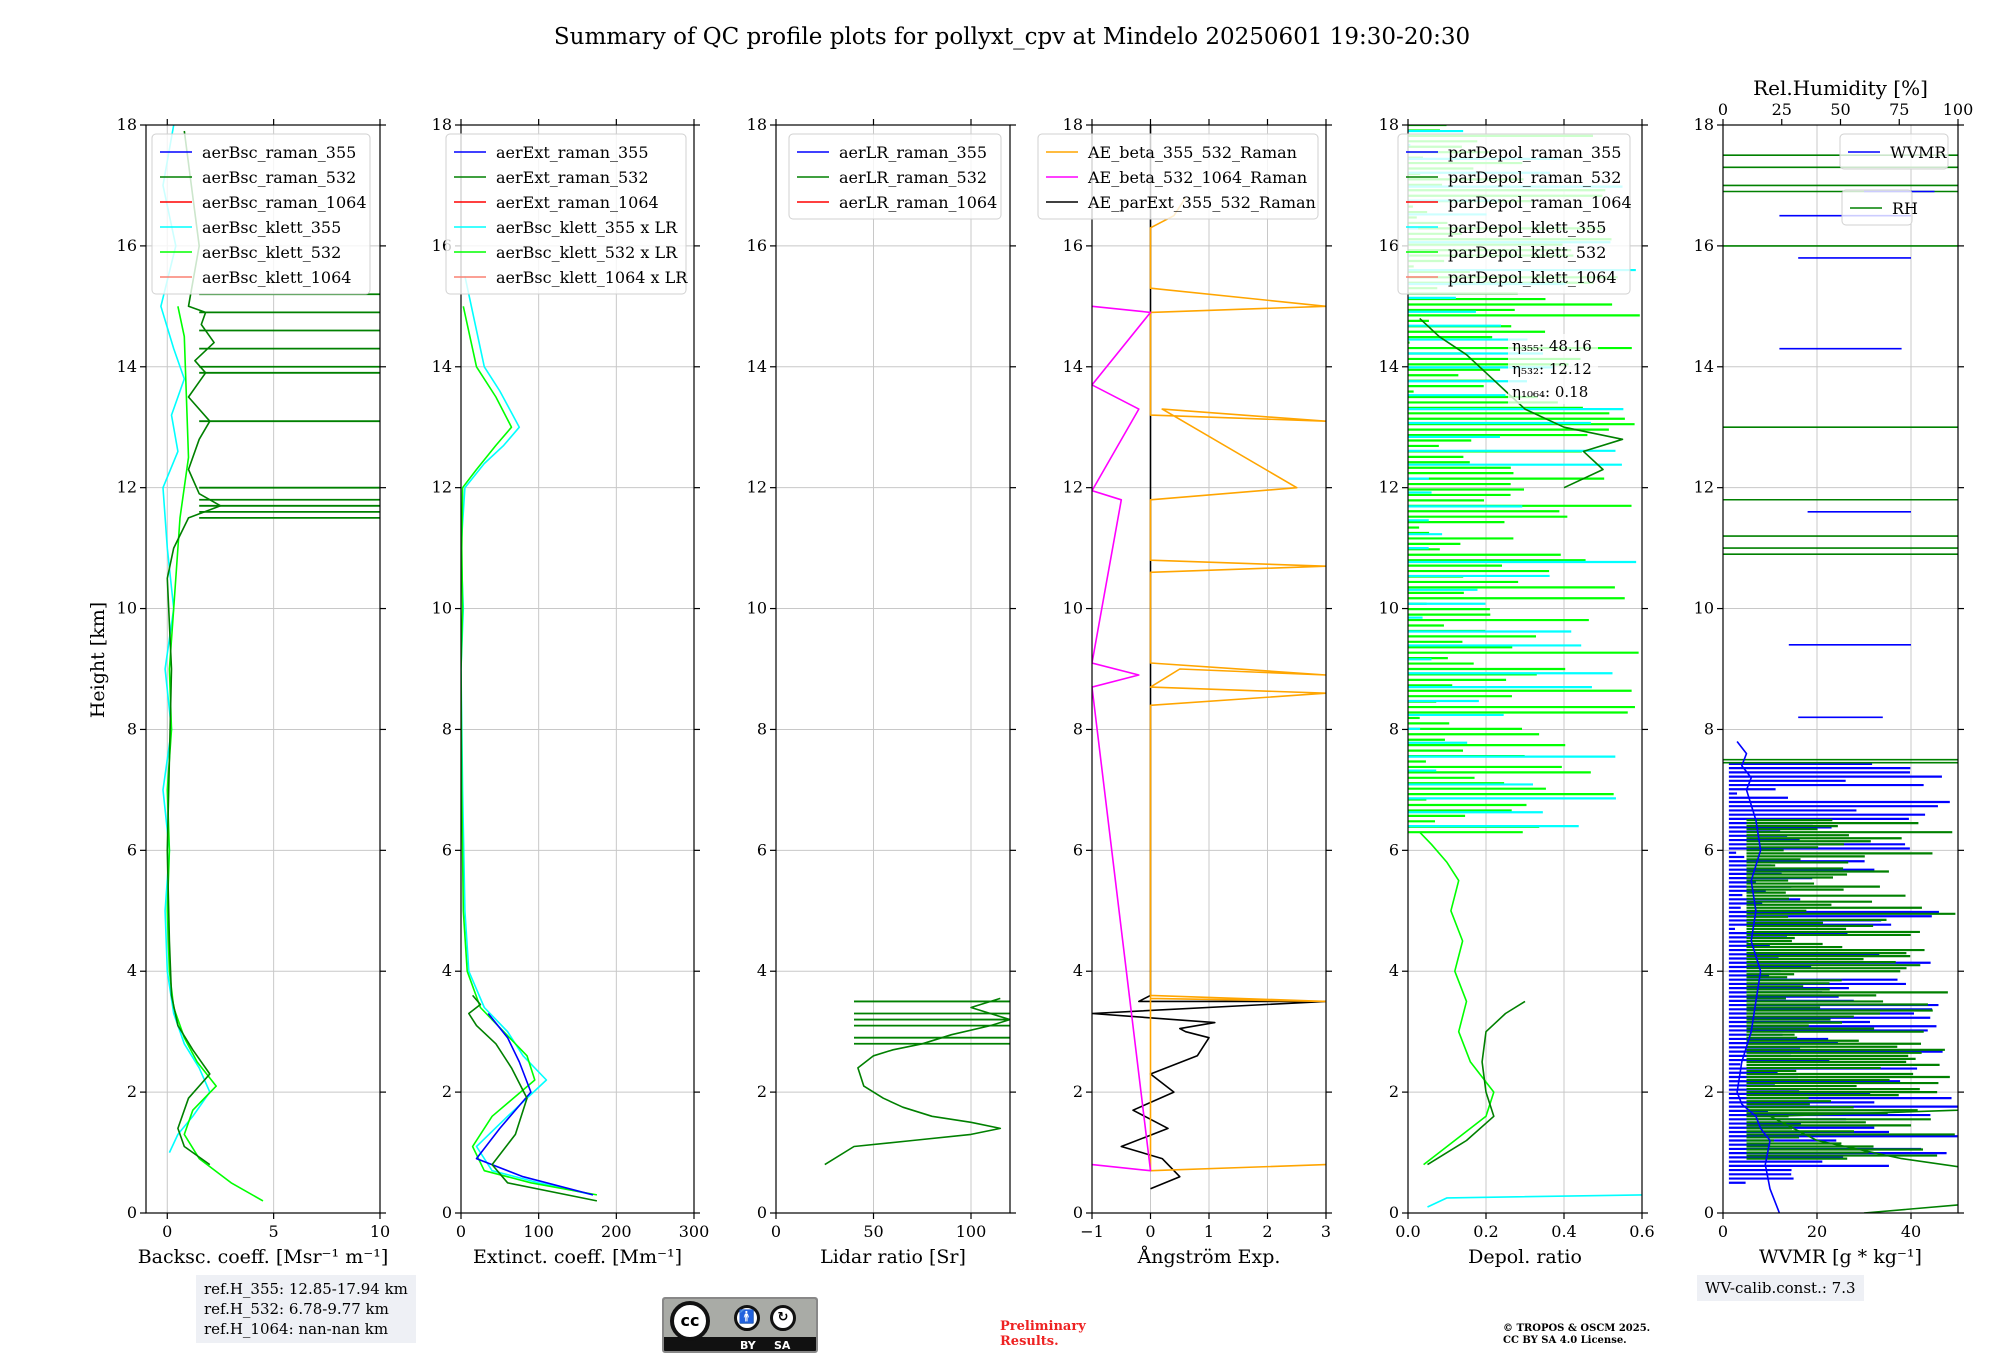  I want to click on legend-label: parDepol_raman_1064, so click(1540, 202).